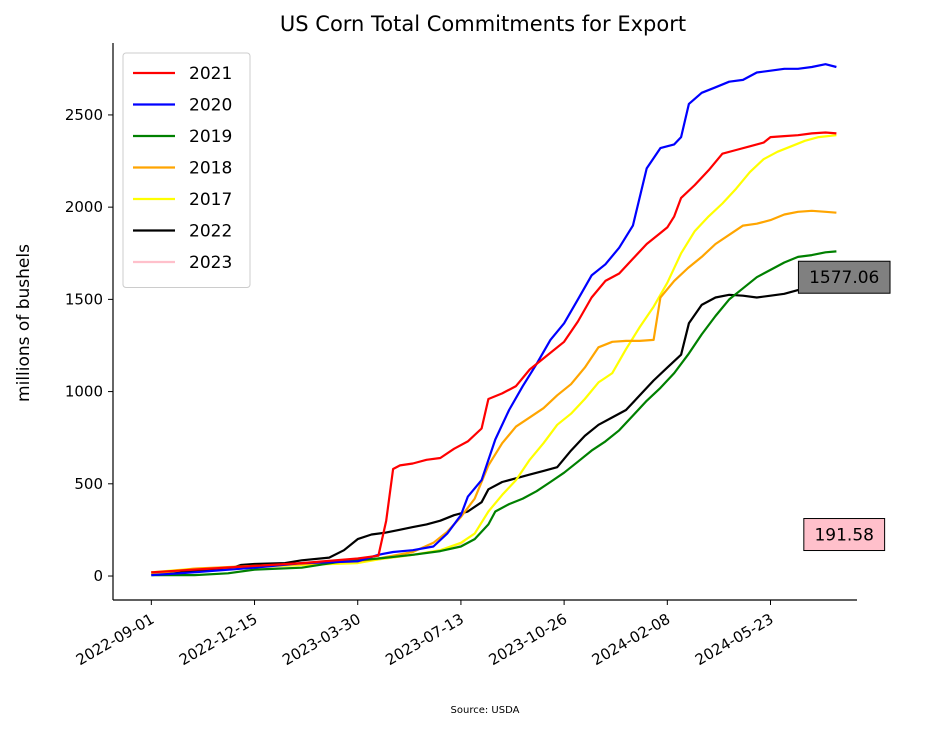  Describe the element at coordinates (844, 406) in the screenshot. I see `annotations: 1577.06 191.58` at that location.